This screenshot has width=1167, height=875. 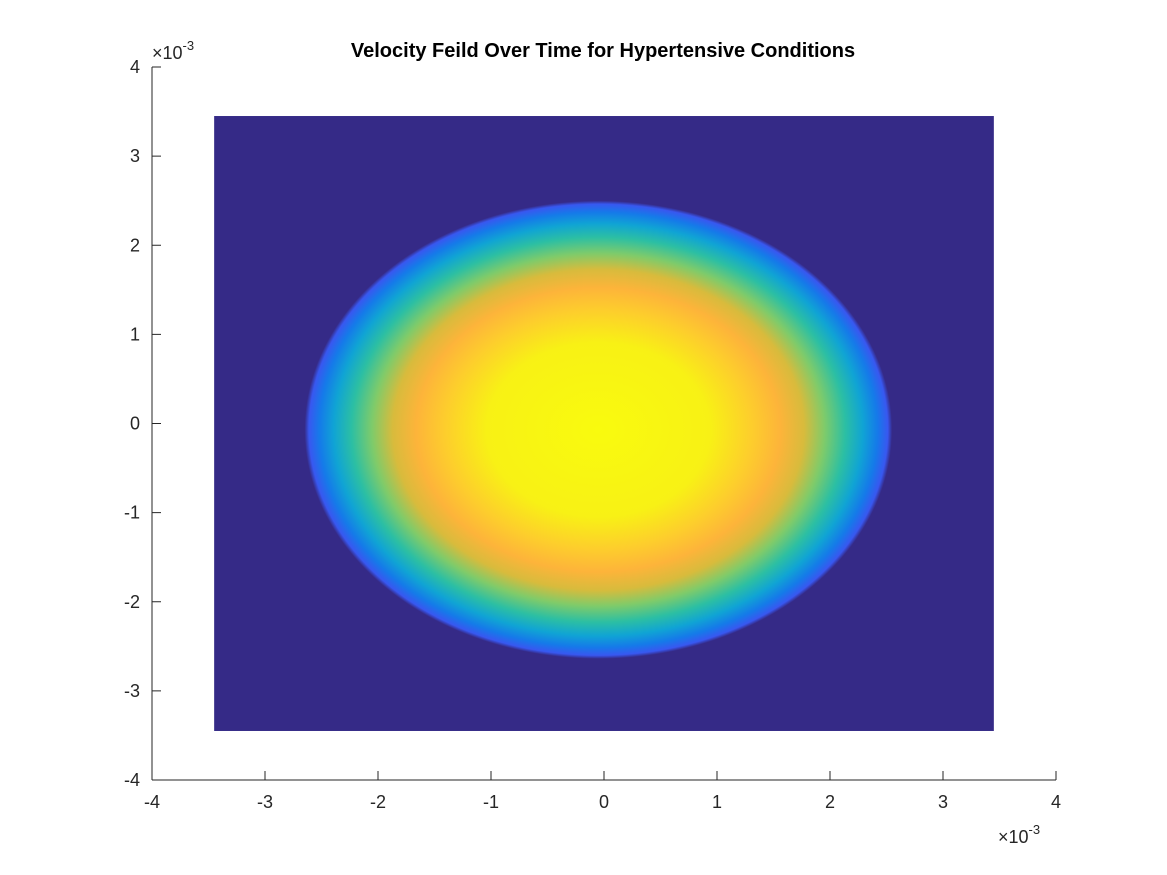 I want to click on y-tick-label: 0, so click(x=135, y=424).